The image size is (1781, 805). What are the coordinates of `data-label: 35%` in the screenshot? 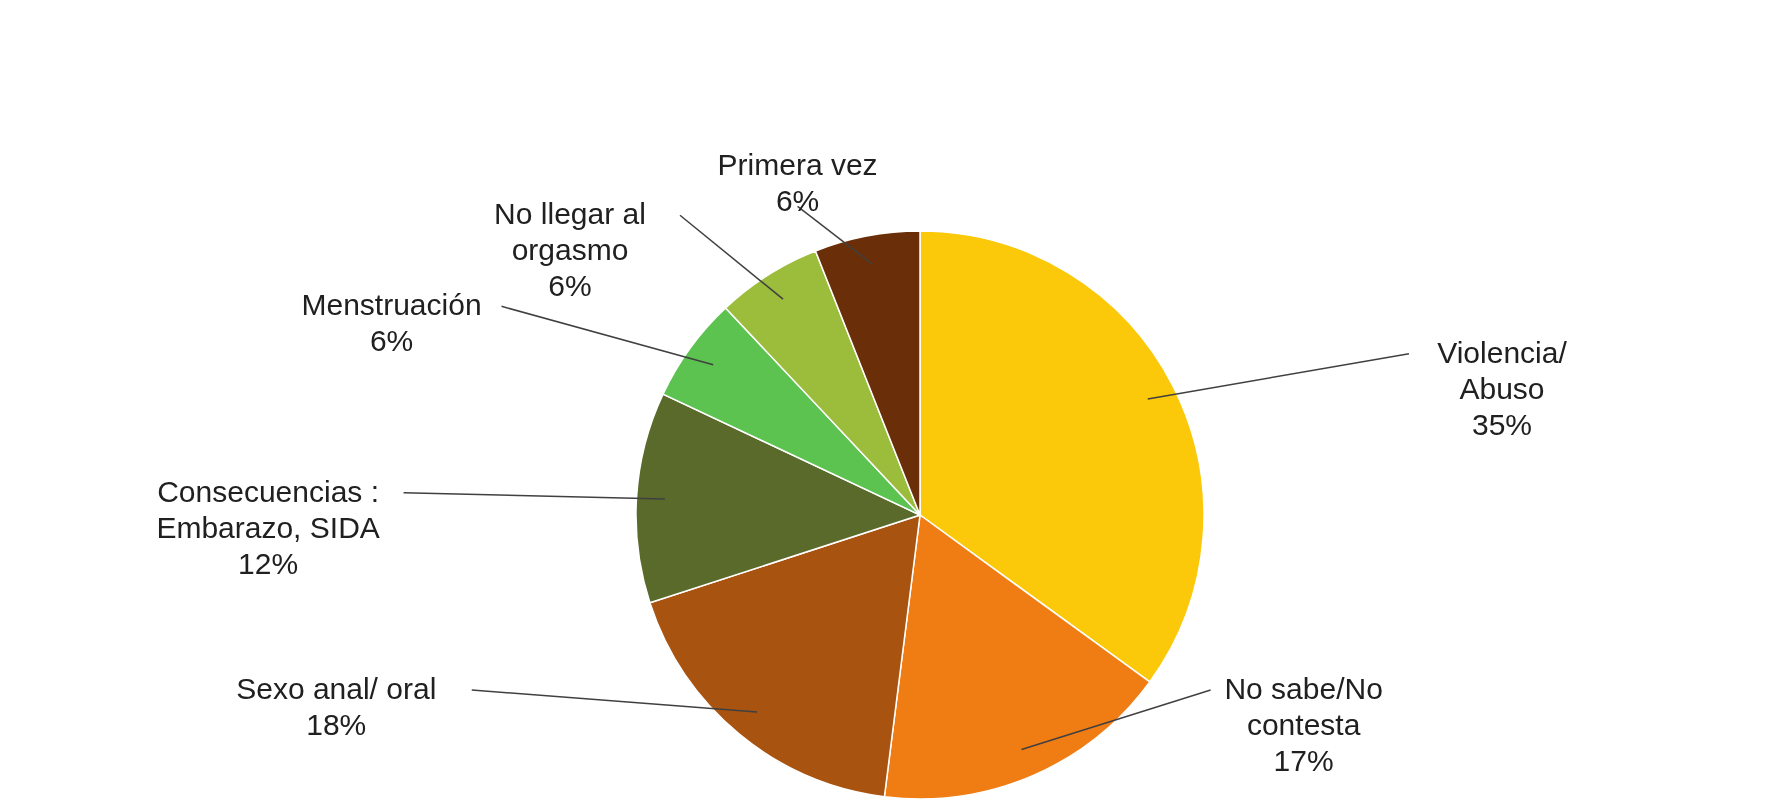 It's located at (1502, 424).